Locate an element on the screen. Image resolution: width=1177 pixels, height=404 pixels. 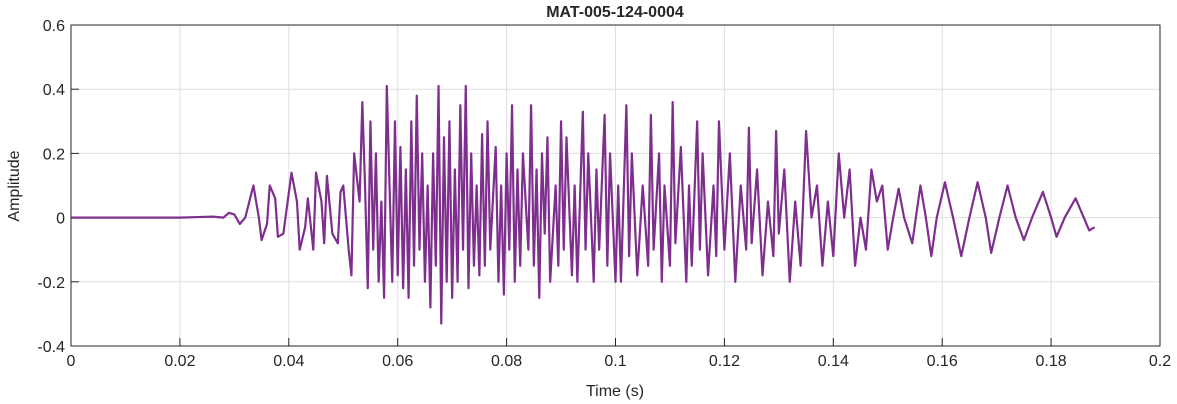
y-tick-label: 0.4 is located at coordinates (54, 90).